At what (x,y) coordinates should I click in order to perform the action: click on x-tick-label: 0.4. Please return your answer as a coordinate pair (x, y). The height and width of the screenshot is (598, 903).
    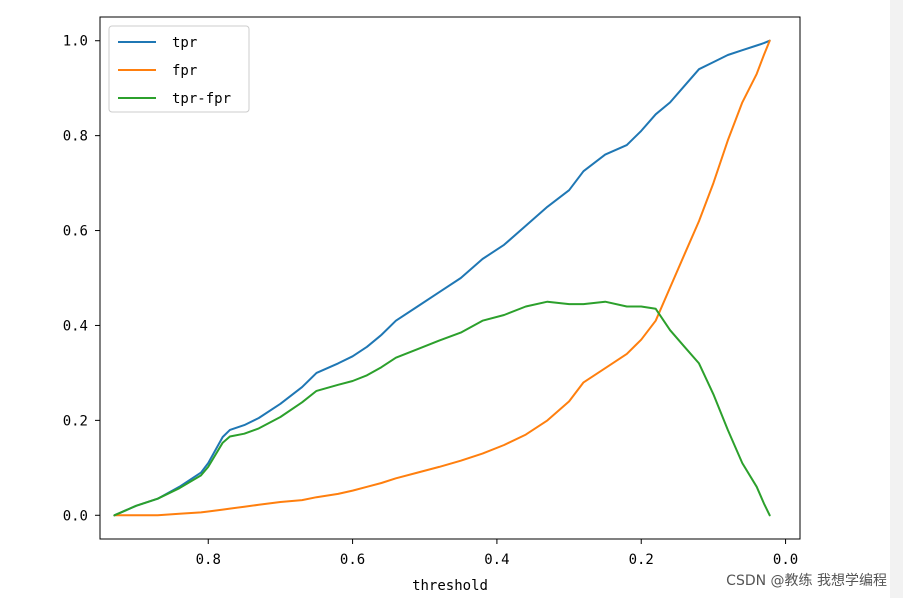
    Looking at the image, I should click on (496, 560).